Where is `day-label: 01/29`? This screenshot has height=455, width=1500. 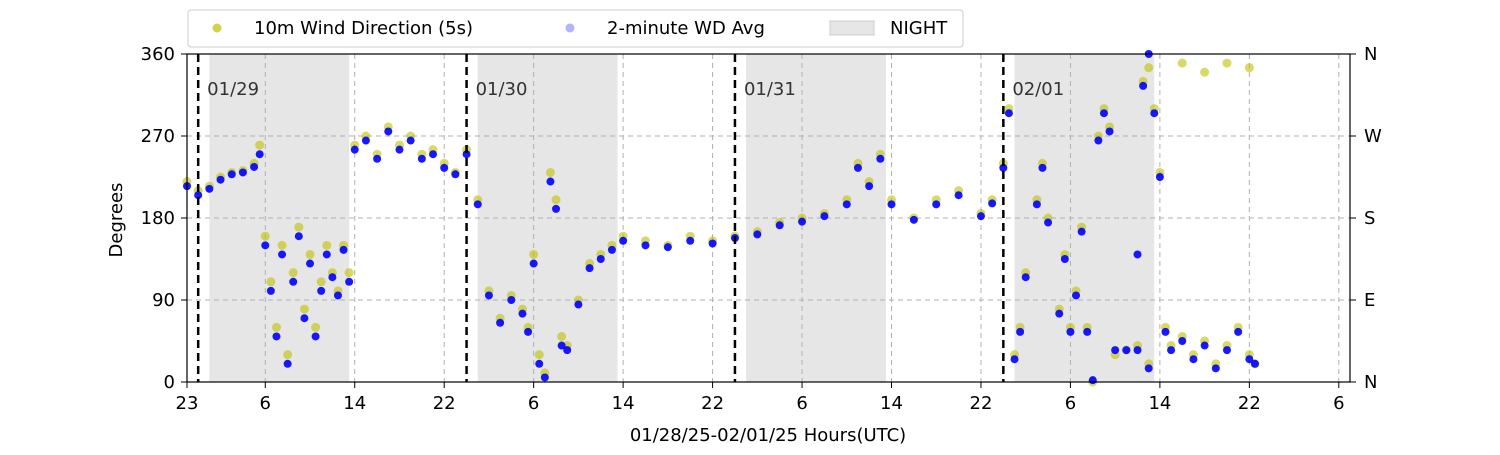
day-label: 01/29 is located at coordinates (233, 89).